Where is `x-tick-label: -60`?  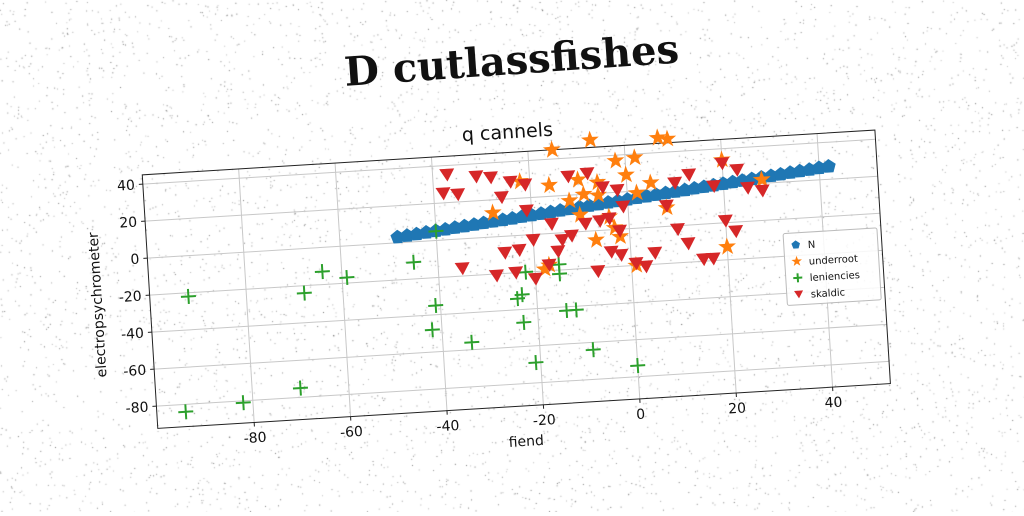 x-tick-label: -60 is located at coordinates (352, 432).